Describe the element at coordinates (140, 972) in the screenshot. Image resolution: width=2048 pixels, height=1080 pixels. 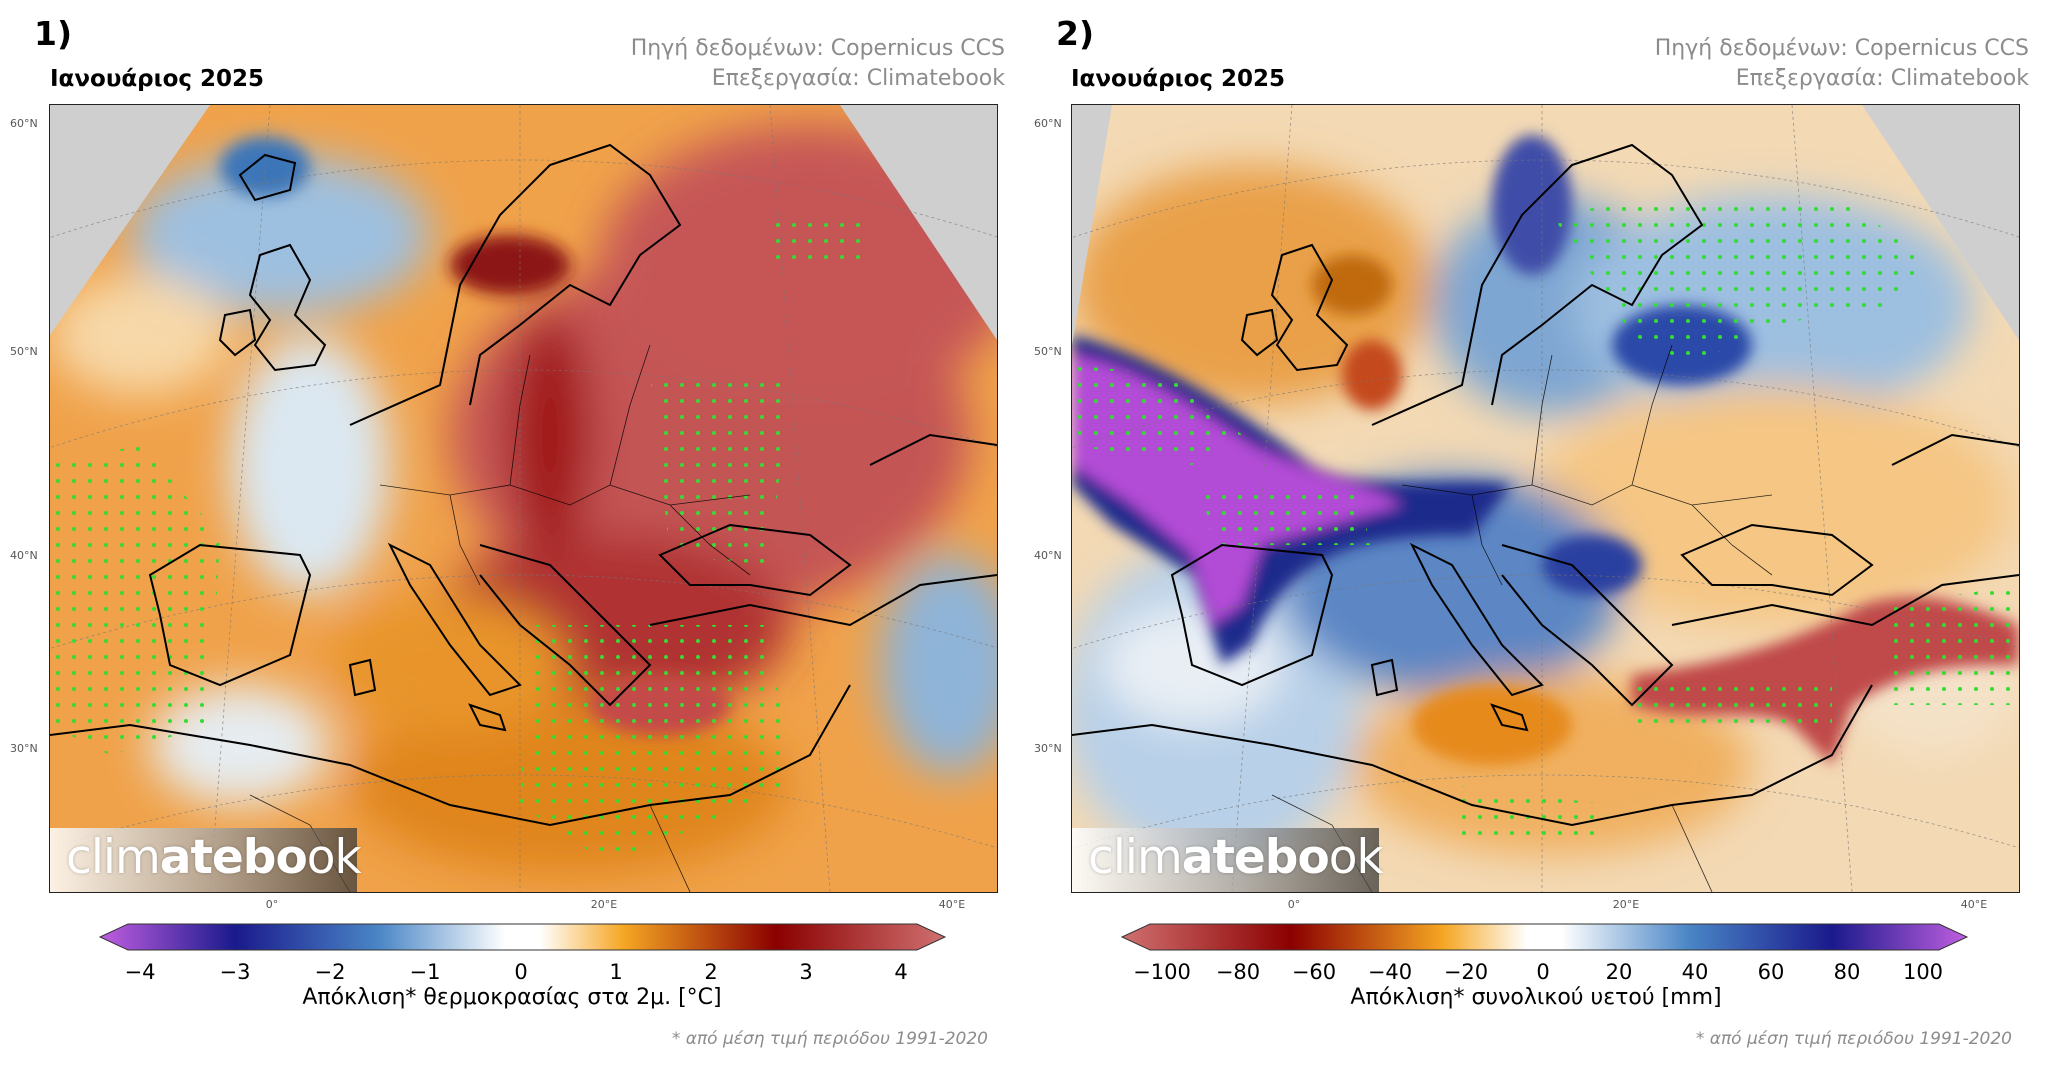
I see `colorbar-tick: −4` at that location.